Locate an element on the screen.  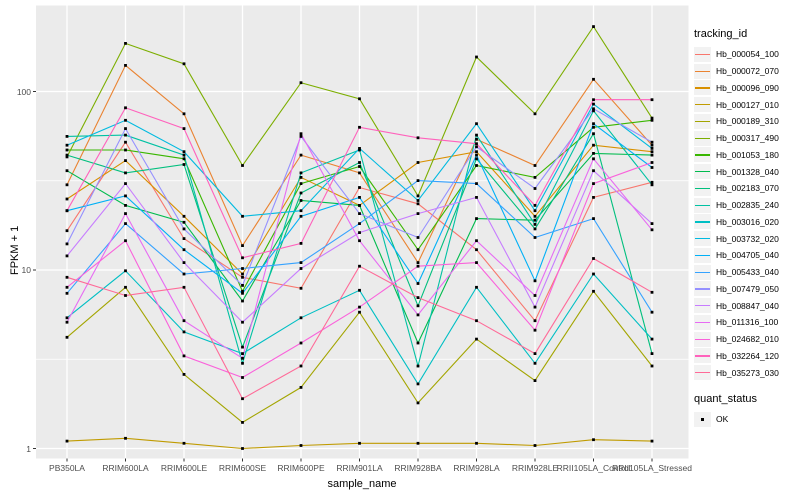
x-tick-label: RRIM600PE is located at coordinates (301, 468).